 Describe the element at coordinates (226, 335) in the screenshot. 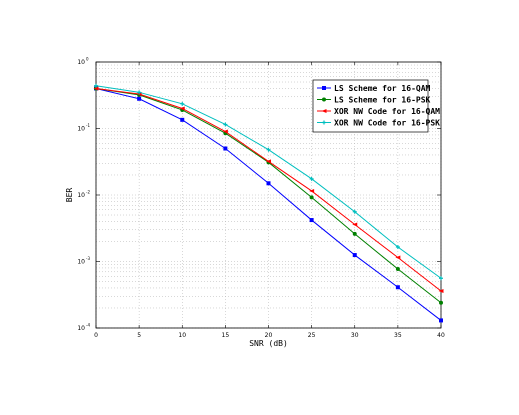

I see `x-tick-label: 15` at that location.